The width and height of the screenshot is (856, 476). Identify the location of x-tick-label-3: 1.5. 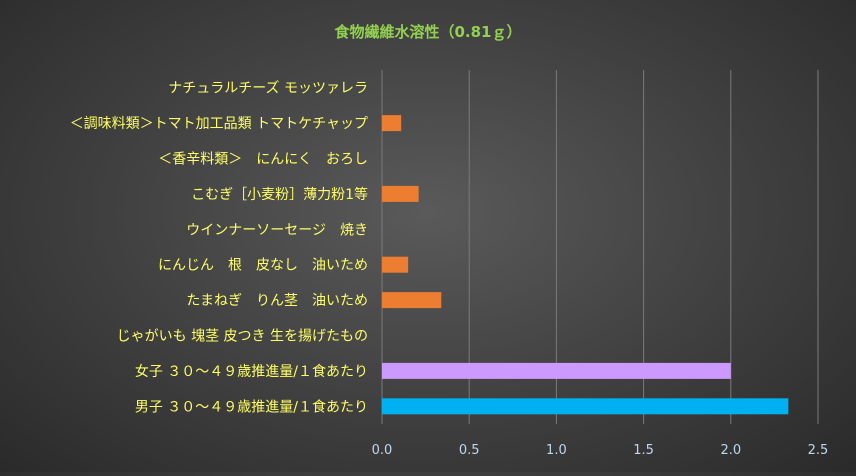
(643, 450).